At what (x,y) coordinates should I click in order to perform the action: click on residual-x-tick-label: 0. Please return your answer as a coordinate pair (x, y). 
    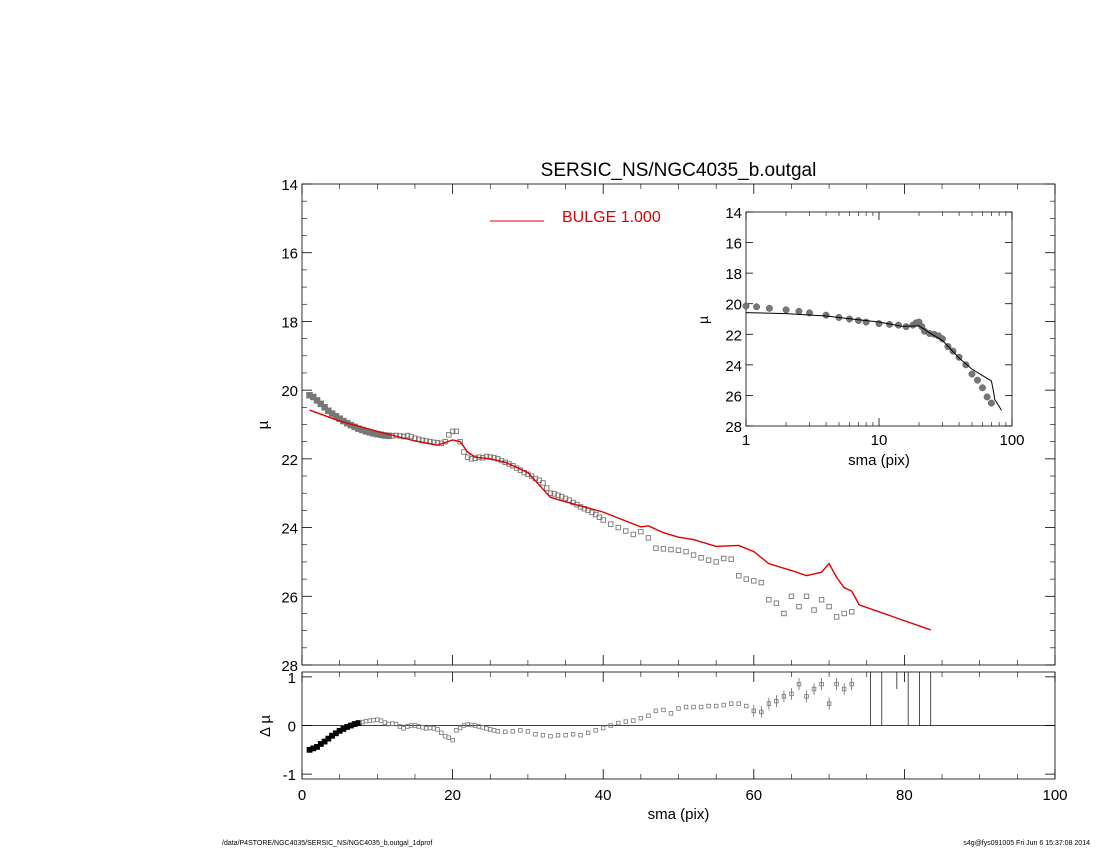
    Looking at the image, I should click on (302, 795).